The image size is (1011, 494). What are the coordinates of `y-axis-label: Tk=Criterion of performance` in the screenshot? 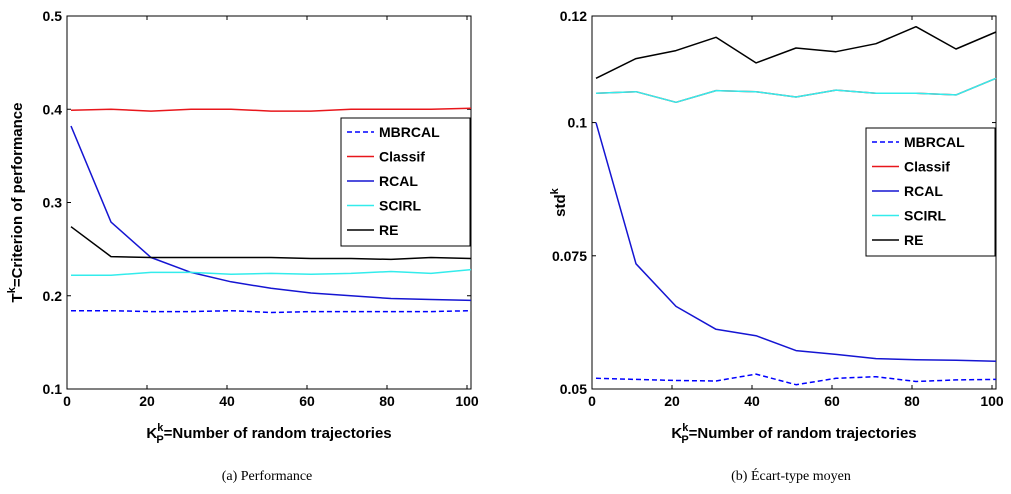 It's located at (16, 203).